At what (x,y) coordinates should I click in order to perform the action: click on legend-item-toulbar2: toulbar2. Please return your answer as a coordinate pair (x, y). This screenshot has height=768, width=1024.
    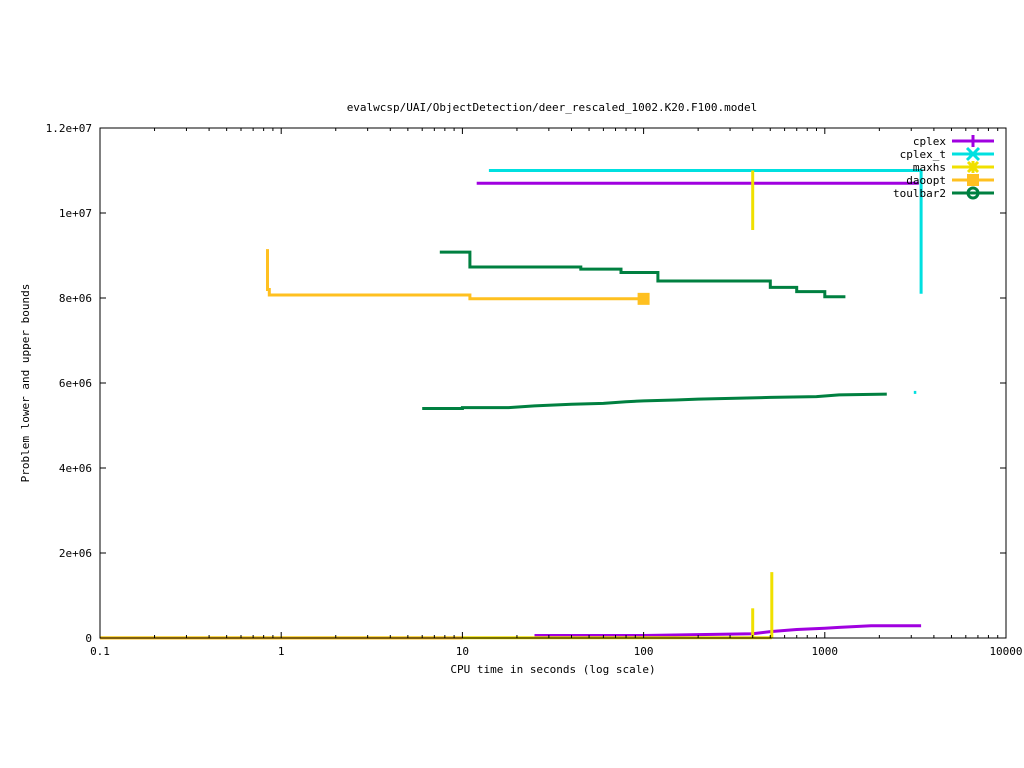
    Looking at the image, I should click on (943, 193).